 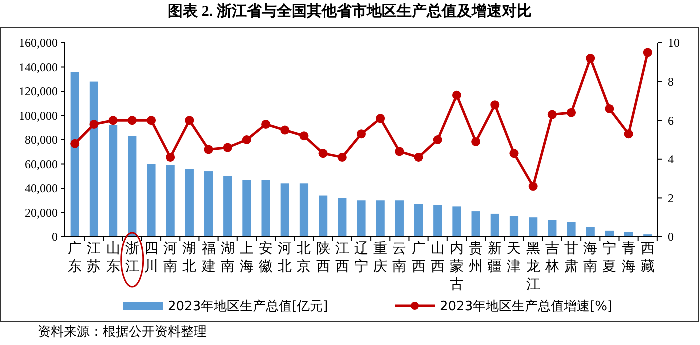 I want to click on y2-tick-label: 0, so click(x=671, y=237).